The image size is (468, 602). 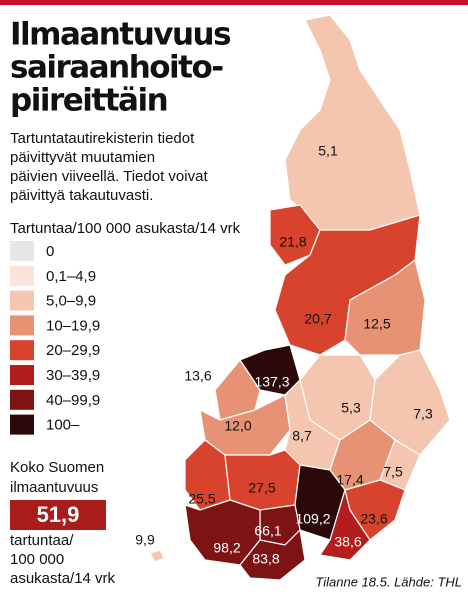 What do you see at coordinates (73, 400) in the screenshot?
I see `legend-label: 40–99,9` at bounding box center [73, 400].